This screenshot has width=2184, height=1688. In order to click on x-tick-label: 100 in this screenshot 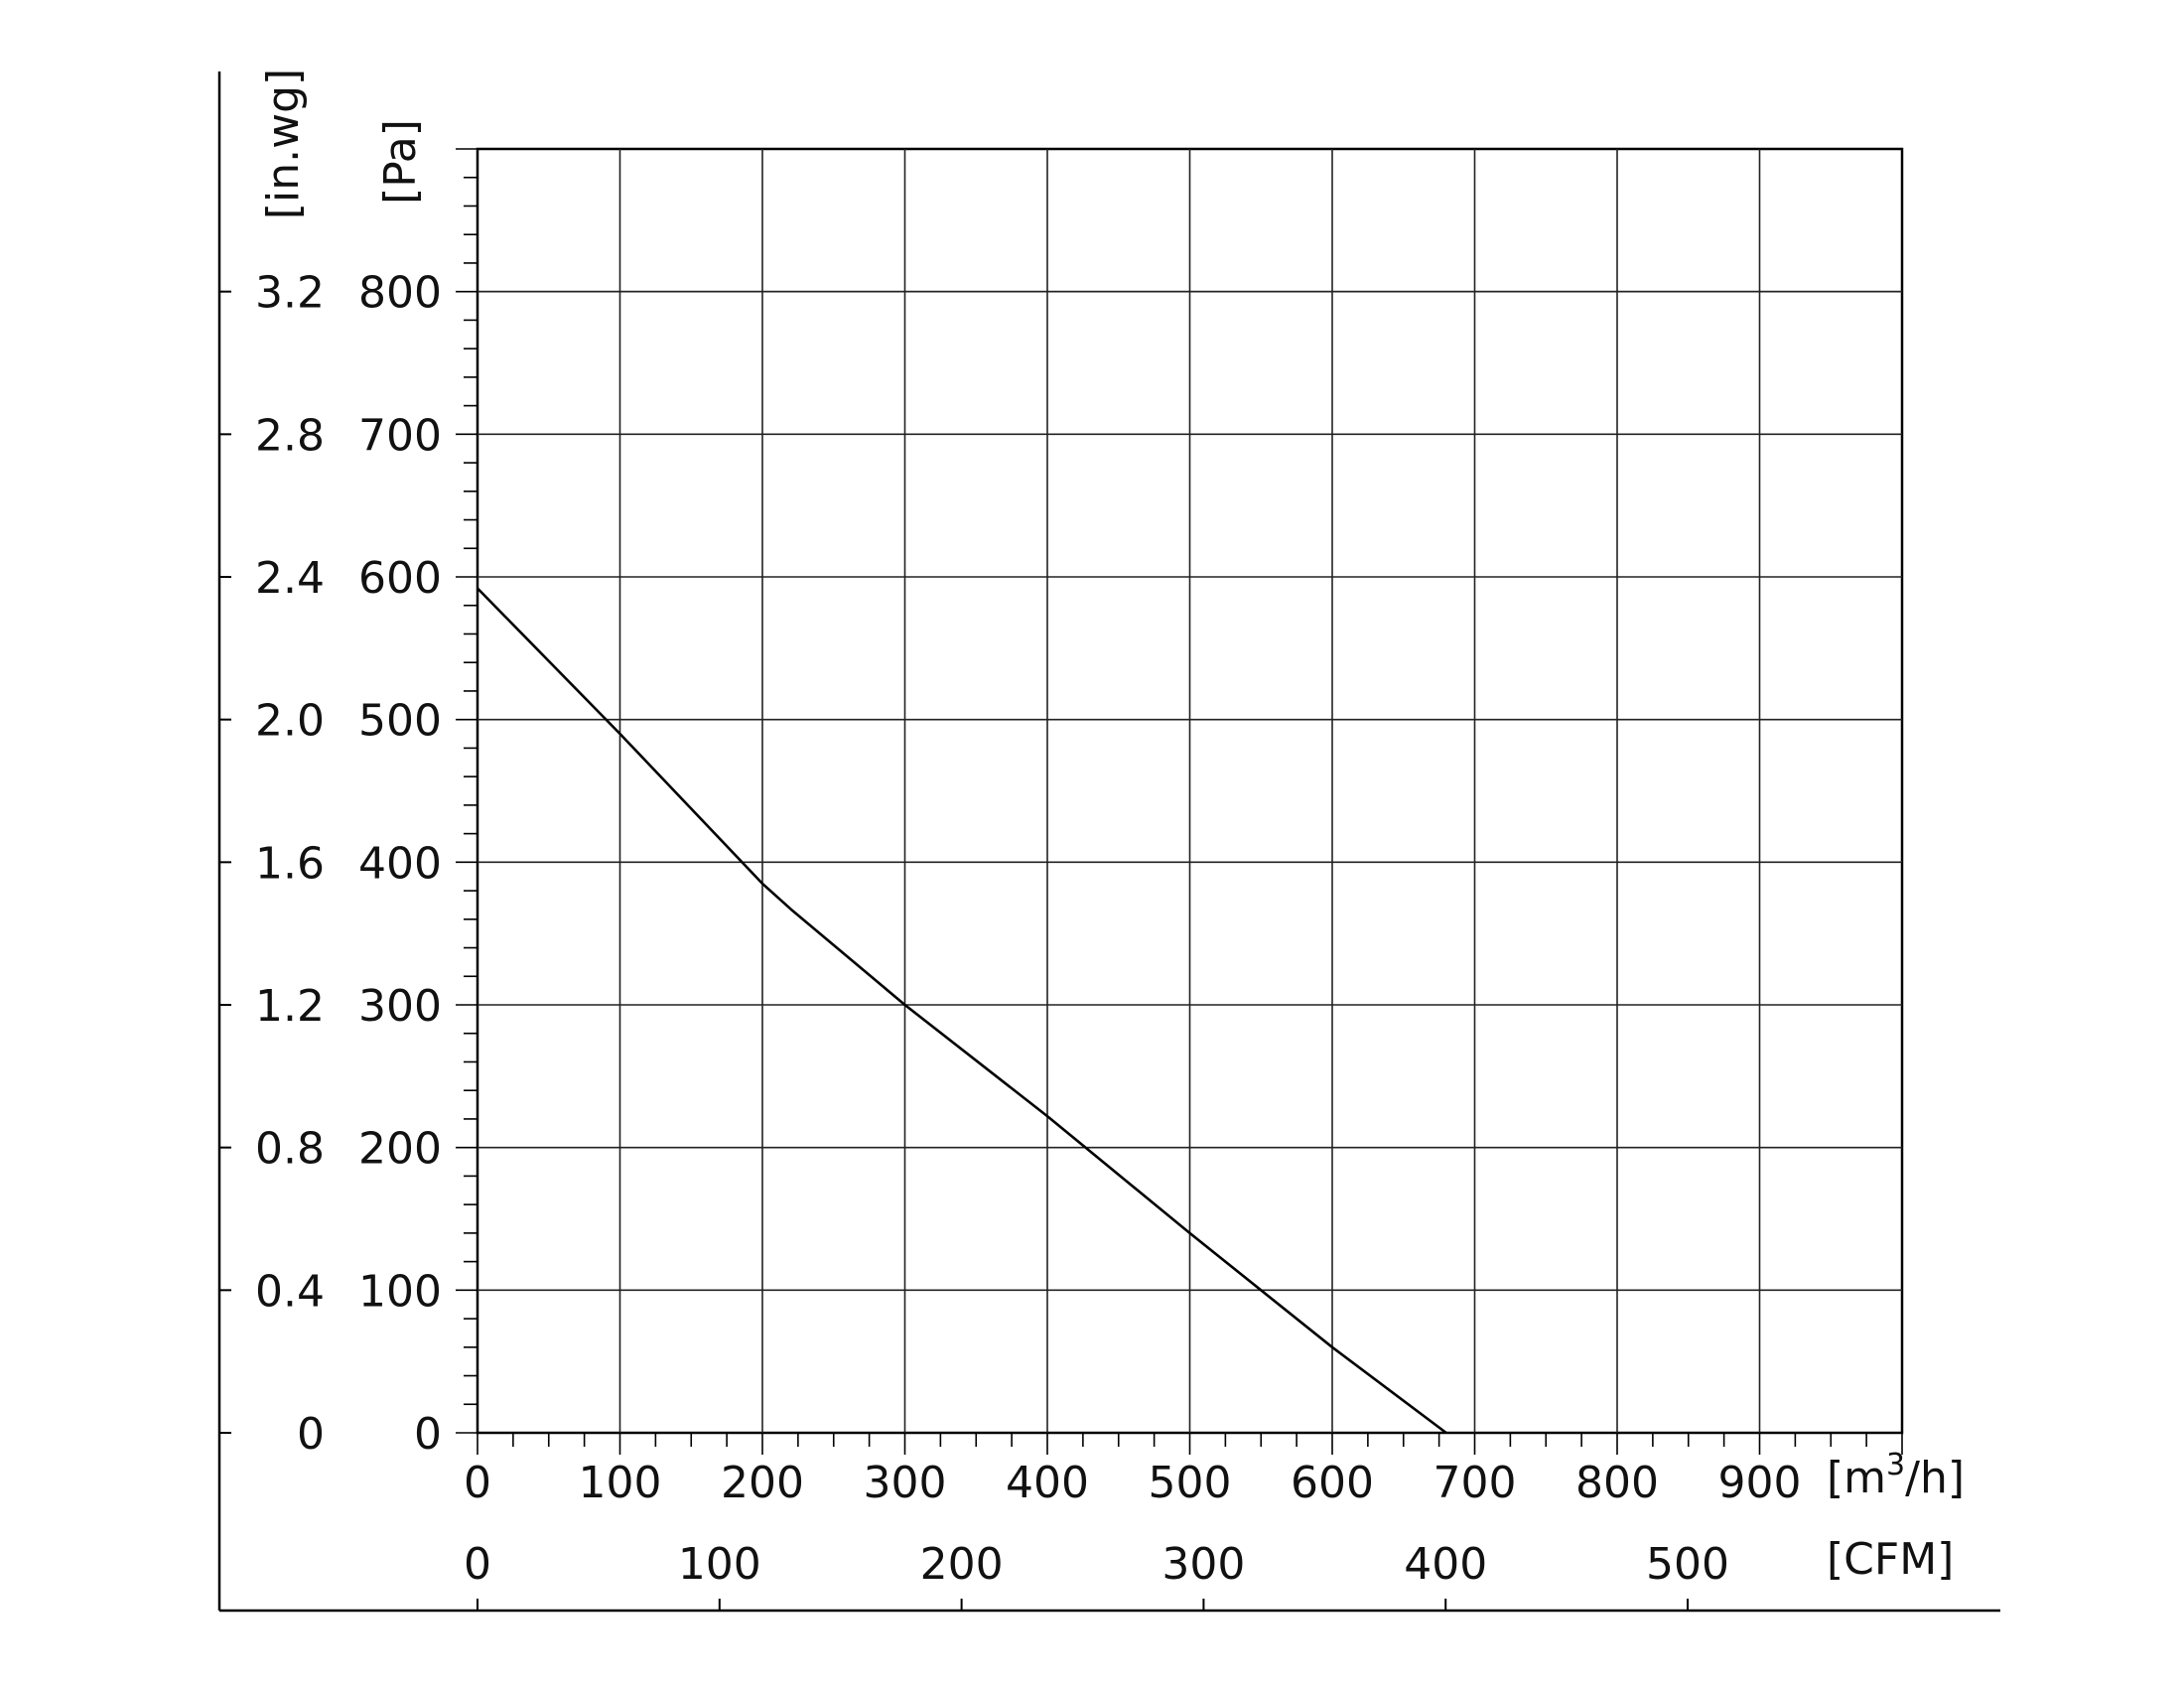, I will do `click(620, 1483)`.